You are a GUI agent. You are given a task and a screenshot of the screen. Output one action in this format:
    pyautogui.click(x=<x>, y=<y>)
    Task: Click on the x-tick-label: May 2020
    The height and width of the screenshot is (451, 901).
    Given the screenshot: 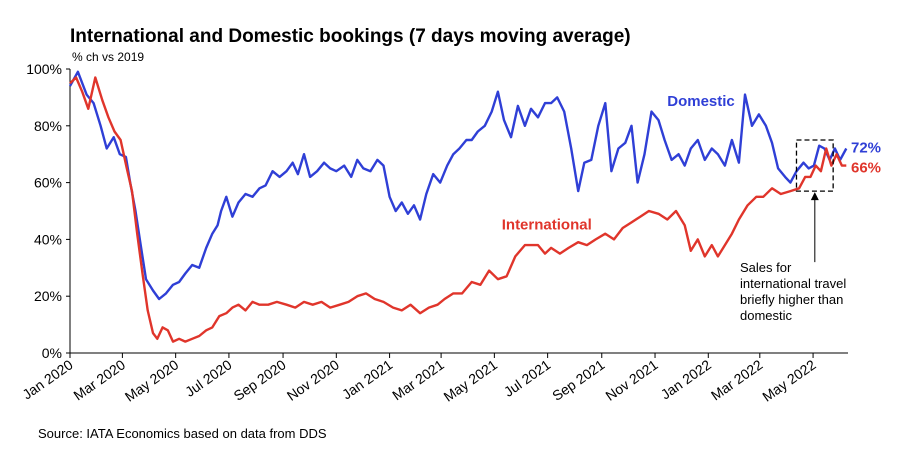 What is the action you would take?
    pyautogui.click(x=152, y=380)
    